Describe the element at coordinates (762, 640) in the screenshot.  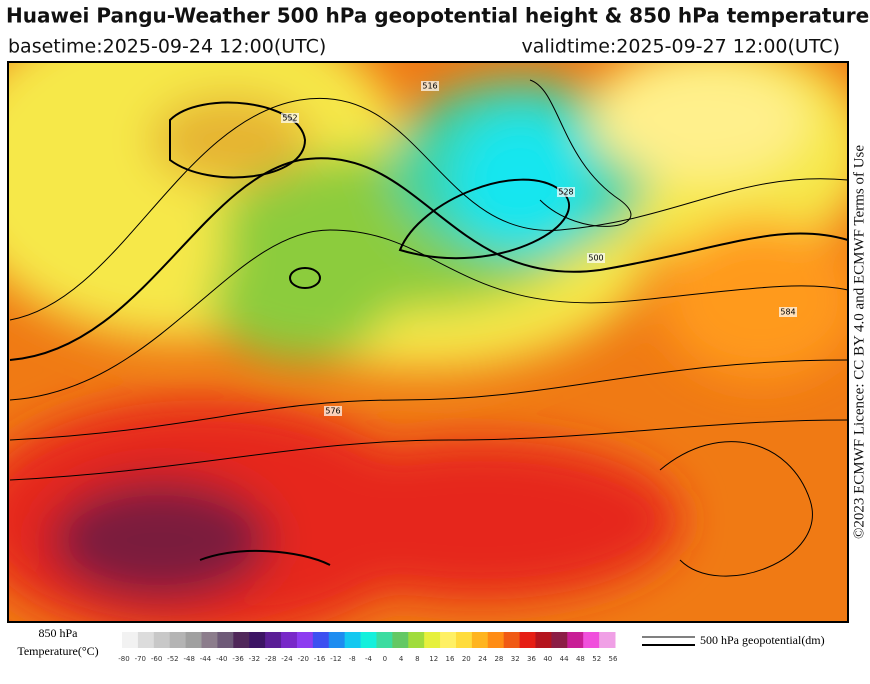
I see `legend-label: 500 hPa geopotential(dm)` at that location.